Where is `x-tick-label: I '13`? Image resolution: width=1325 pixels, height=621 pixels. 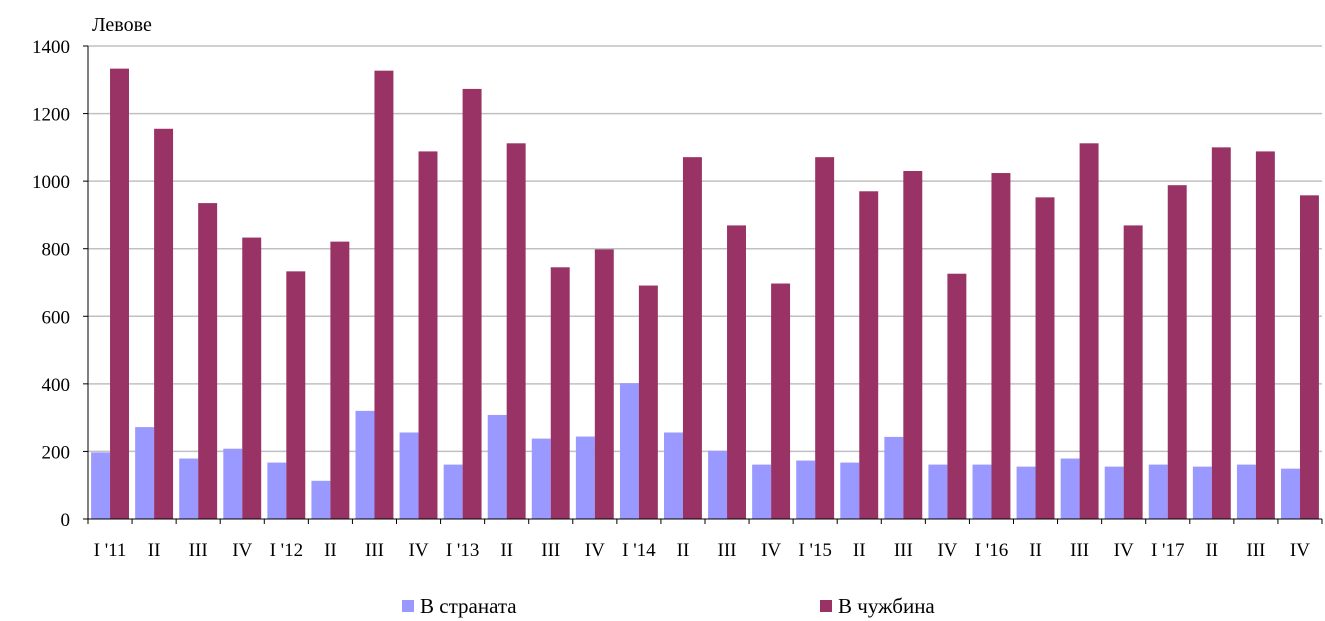 x-tick-label: I '13 is located at coordinates (463, 550).